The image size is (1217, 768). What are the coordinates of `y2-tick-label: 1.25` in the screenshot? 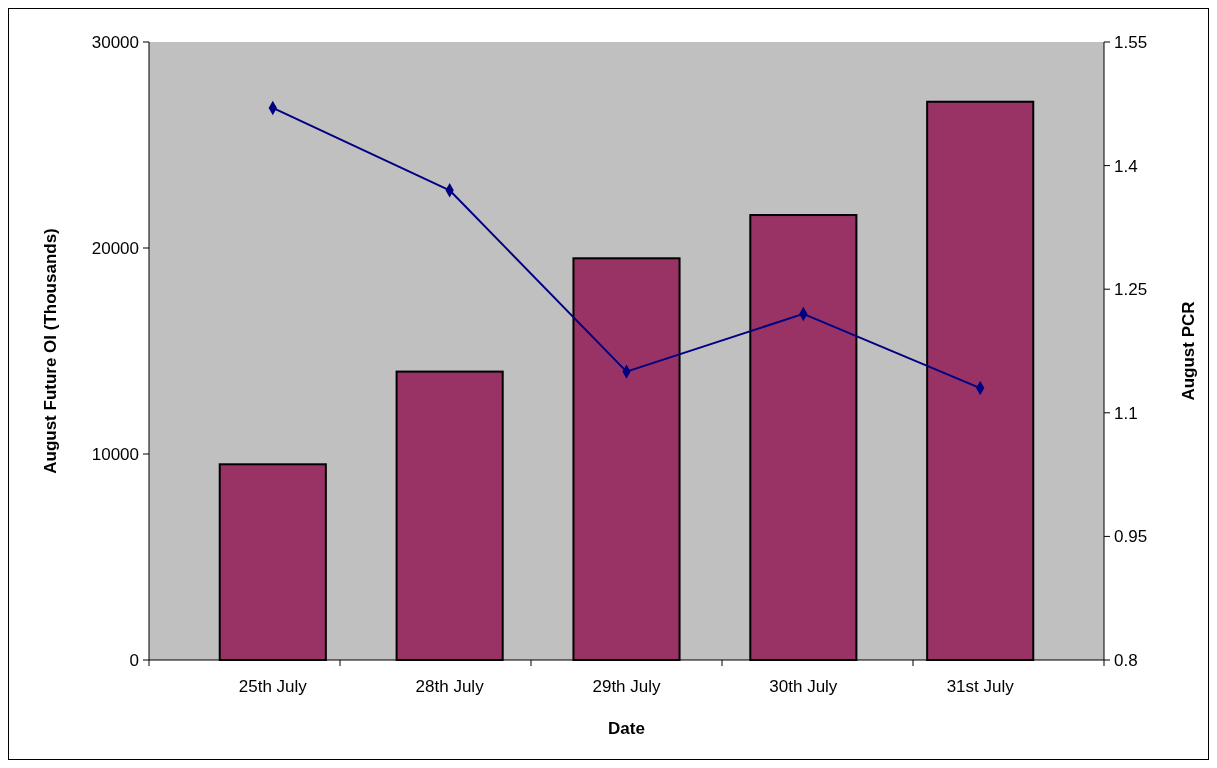 It's located at (1131, 290).